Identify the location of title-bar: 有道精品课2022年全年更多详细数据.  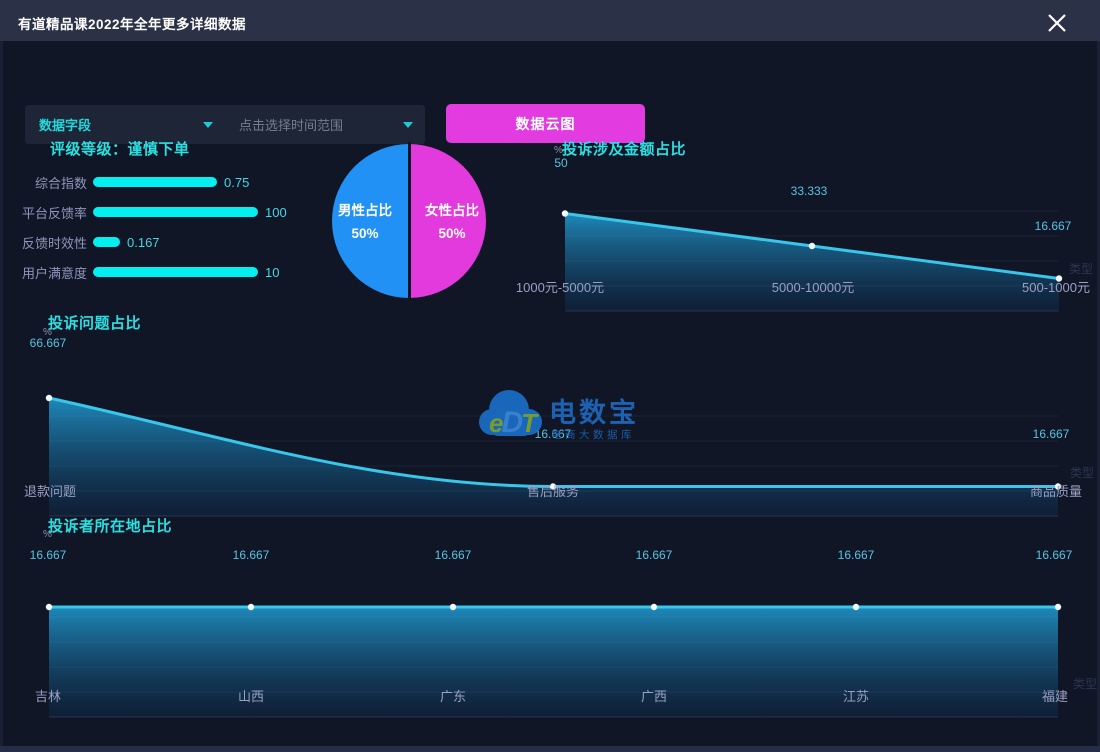
(550, 20).